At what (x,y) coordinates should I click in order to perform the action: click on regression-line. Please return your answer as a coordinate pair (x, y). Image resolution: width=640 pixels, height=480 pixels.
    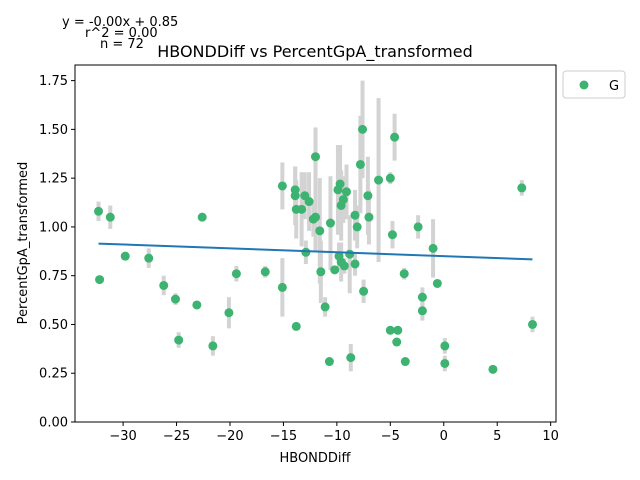
    Looking at the image, I should click on (315, 251).